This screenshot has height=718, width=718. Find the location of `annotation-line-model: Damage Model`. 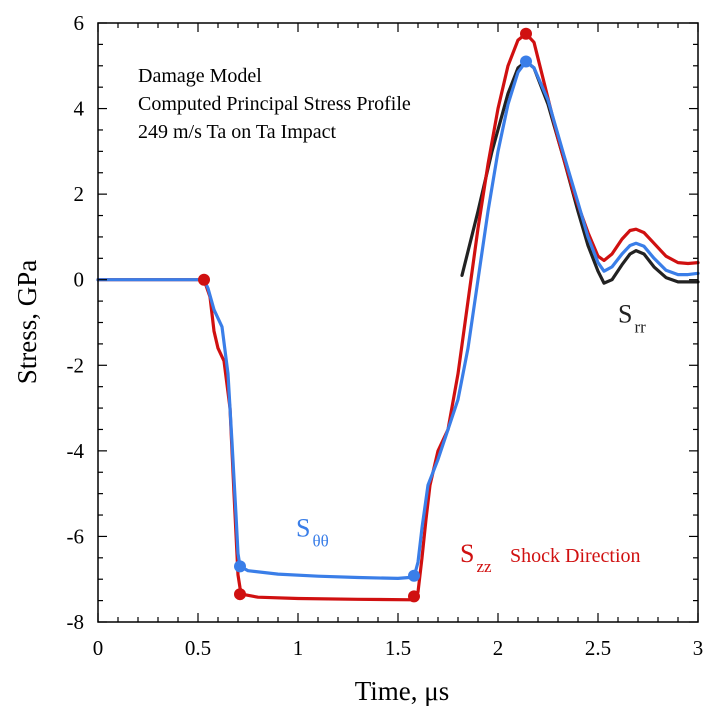

annotation-line-model: Damage Model is located at coordinates (200, 76).